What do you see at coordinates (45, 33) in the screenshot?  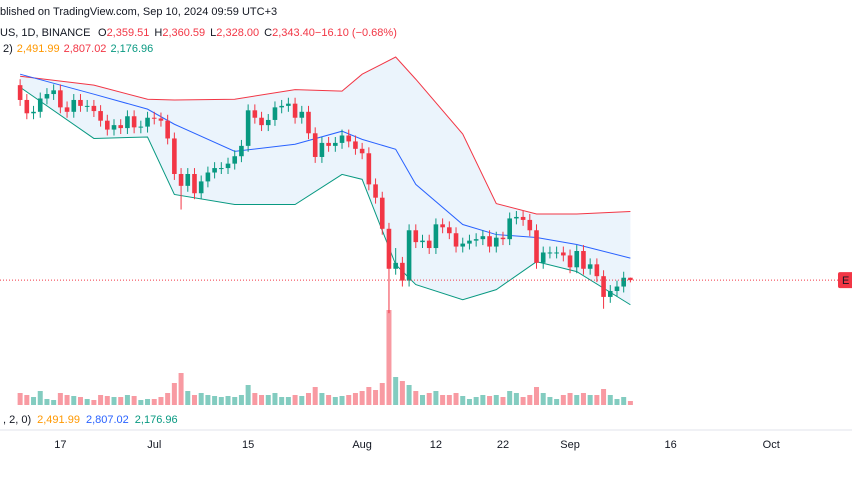 I see `header-symbol: US, 1D, BINANCE` at bounding box center [45, 33].